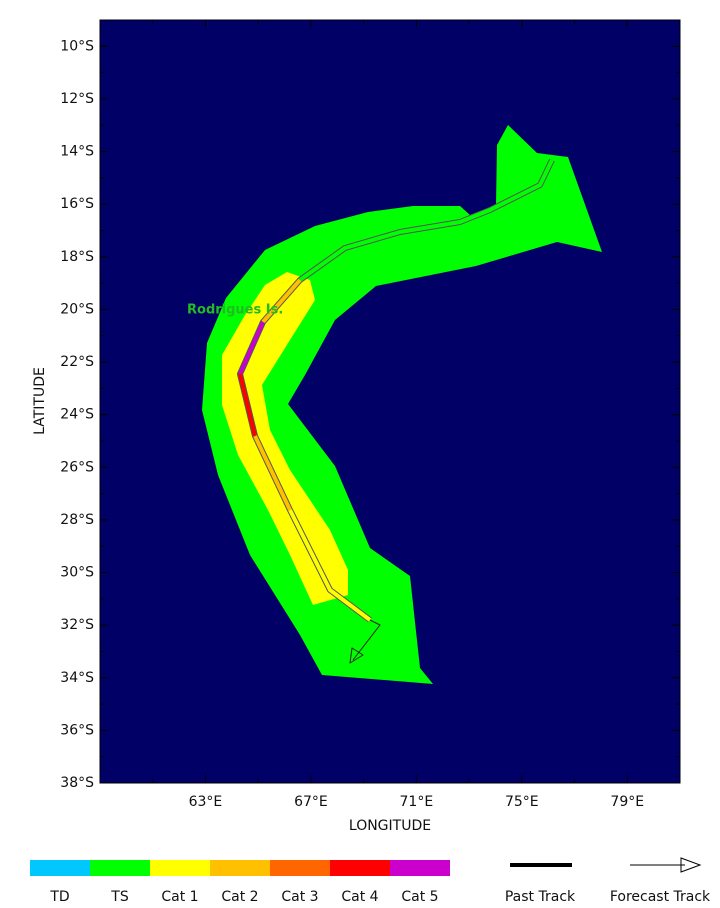 The height and width of the screenshot is (908, 720). I want to click on y-tick-label: 26°S, so click(77, 467).